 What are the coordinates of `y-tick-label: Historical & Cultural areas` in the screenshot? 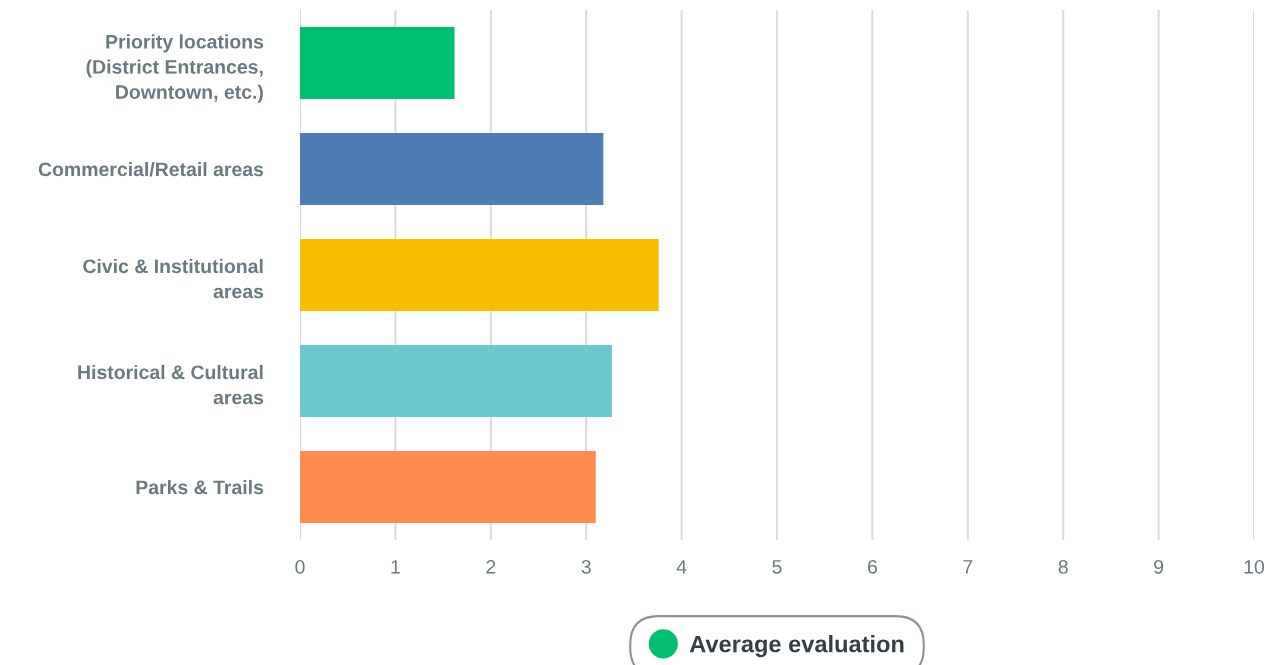 It's located at (171, 384).